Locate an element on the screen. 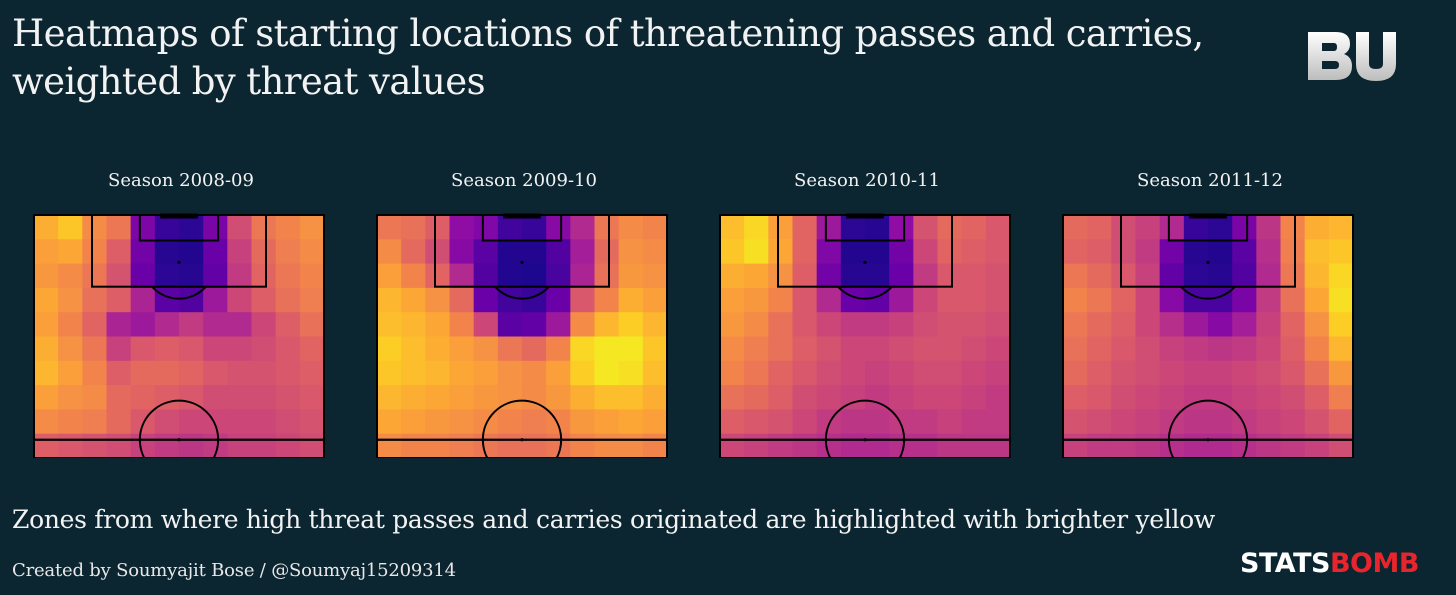  heatmap-cell-4-r1-c4 is located at coordinates (1172, 252).